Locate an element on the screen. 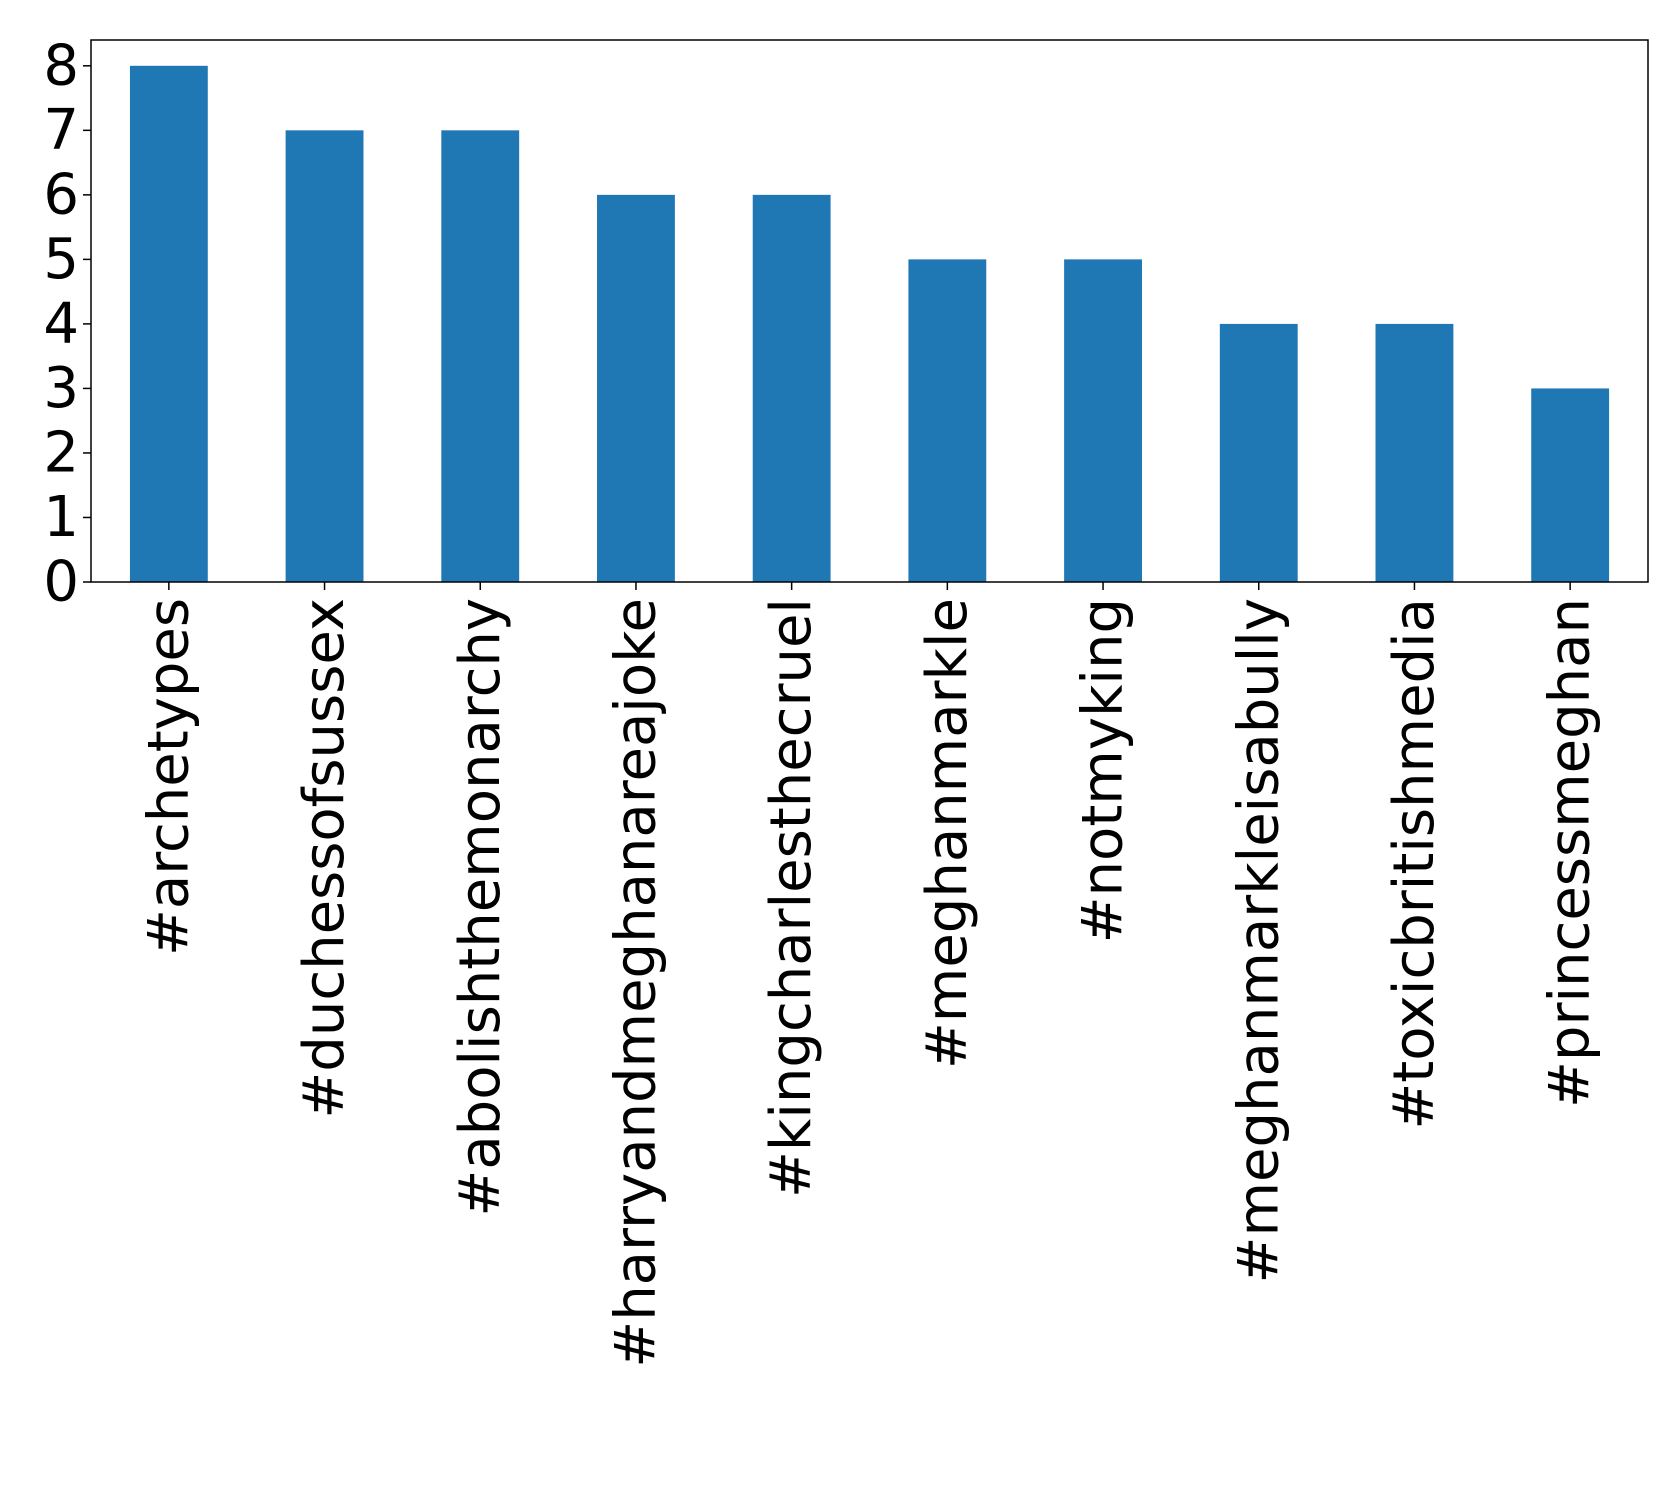 The image size is (1679, 1487). x-tick-label-0: #archetypes is located at coordinates (168, 777).